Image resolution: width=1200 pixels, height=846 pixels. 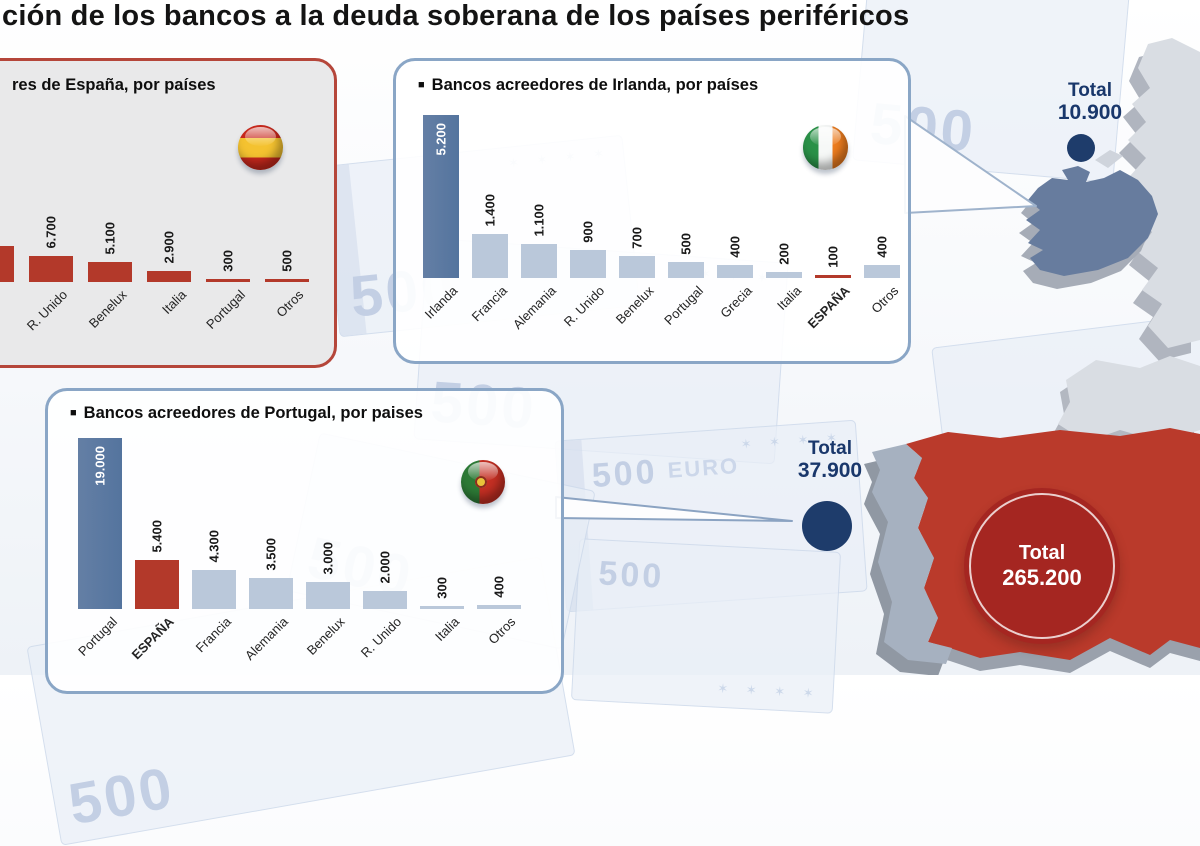 What do you see at coordinates (634, 305) in the screenshot?
I see `bar-label: Benelux` at bounding box center [634, 305].